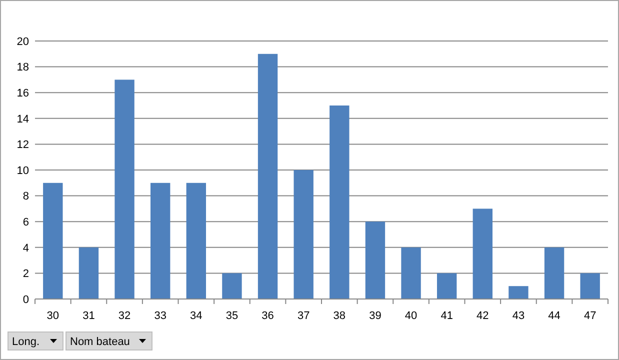 The image size is (619, 360). I want to click on y-tick-label: 0, so click(25, 300).